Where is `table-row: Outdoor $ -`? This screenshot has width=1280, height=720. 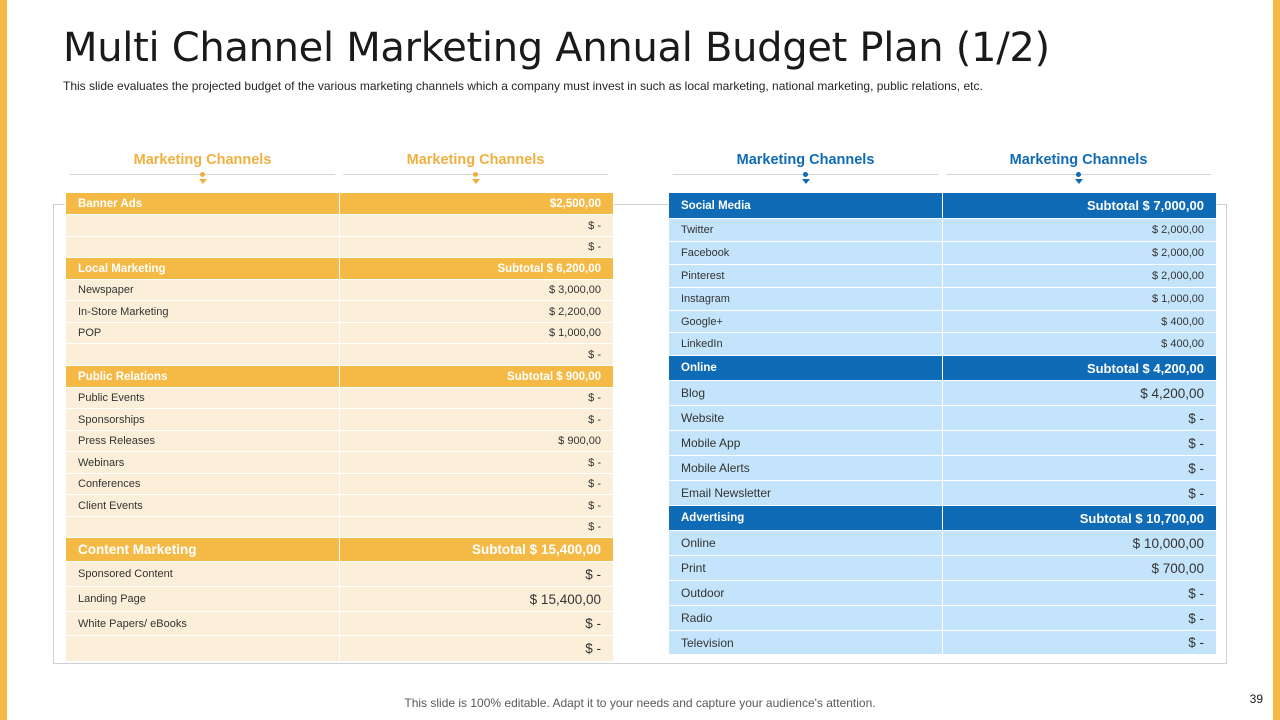 table-row: Outdoor $ - is located at coordinates (942, 593).